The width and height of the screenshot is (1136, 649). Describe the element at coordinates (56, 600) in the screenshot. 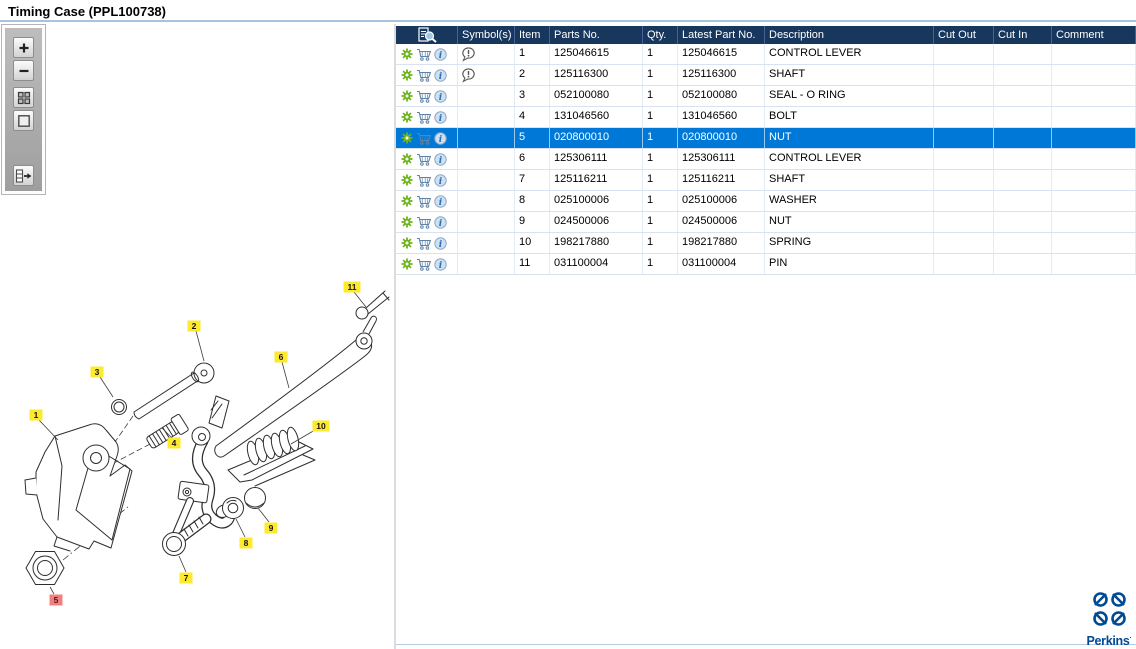

I see `part-callout-5-highlighted: 5` at that location.